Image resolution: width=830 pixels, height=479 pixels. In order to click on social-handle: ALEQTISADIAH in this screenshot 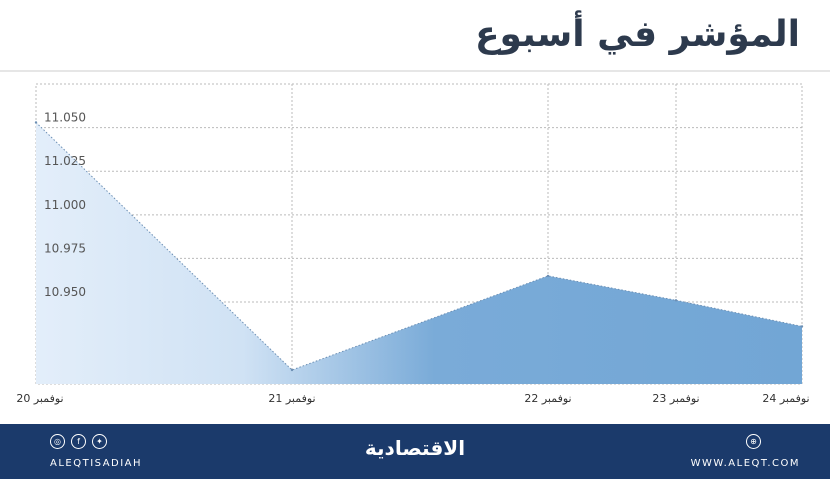, I will do `click(96, 463)`.